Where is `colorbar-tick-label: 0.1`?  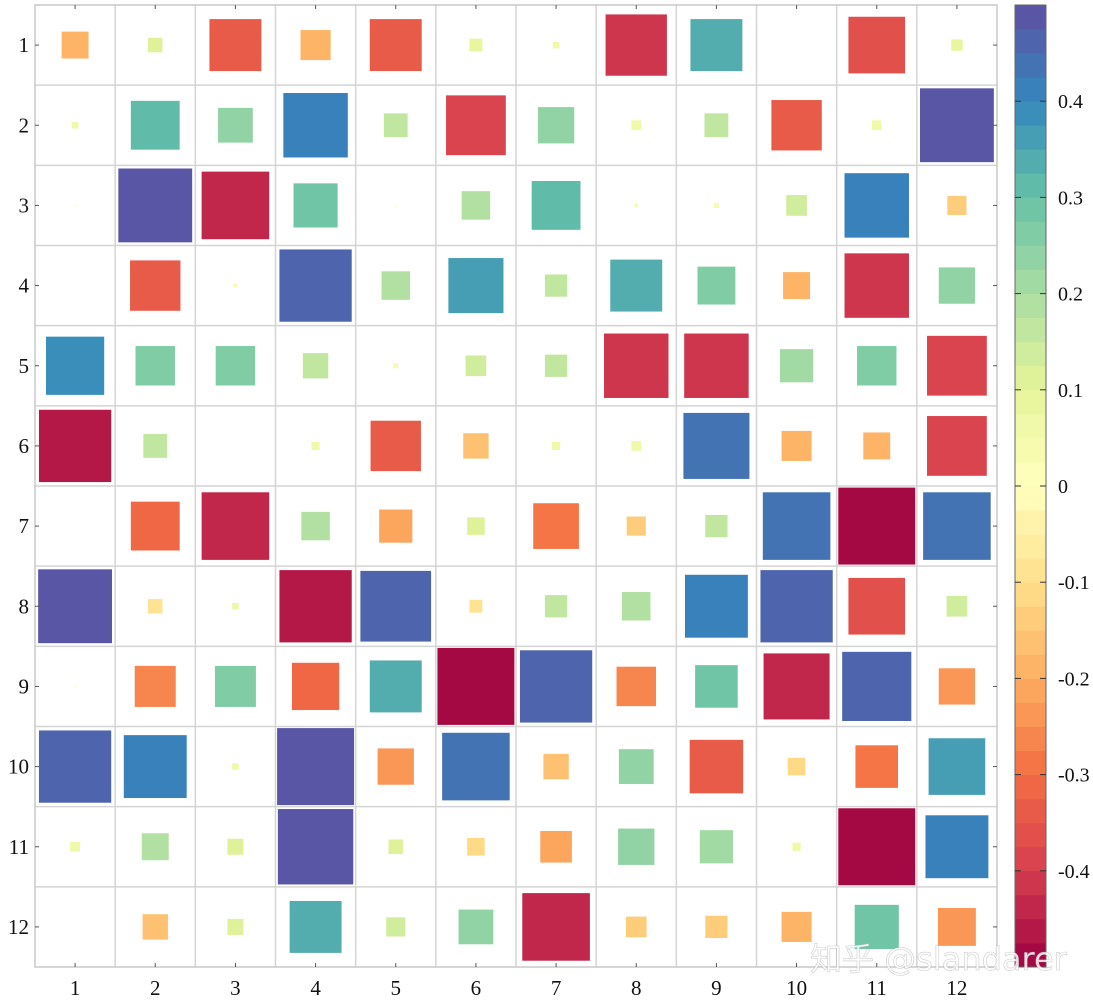 colorbar-tick-label: 0.1 is located at coordinates (1070, 391).